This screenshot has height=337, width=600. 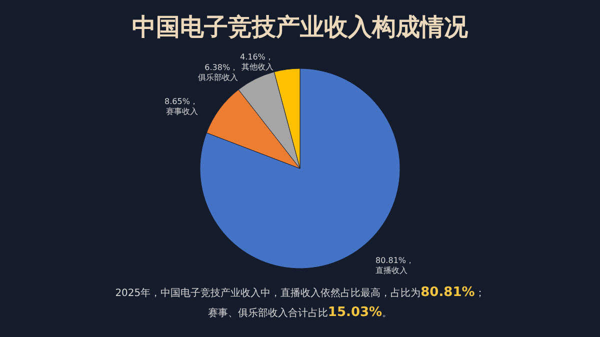 I want to click on slice-label: 直播收入, so click(x=392, y=270).